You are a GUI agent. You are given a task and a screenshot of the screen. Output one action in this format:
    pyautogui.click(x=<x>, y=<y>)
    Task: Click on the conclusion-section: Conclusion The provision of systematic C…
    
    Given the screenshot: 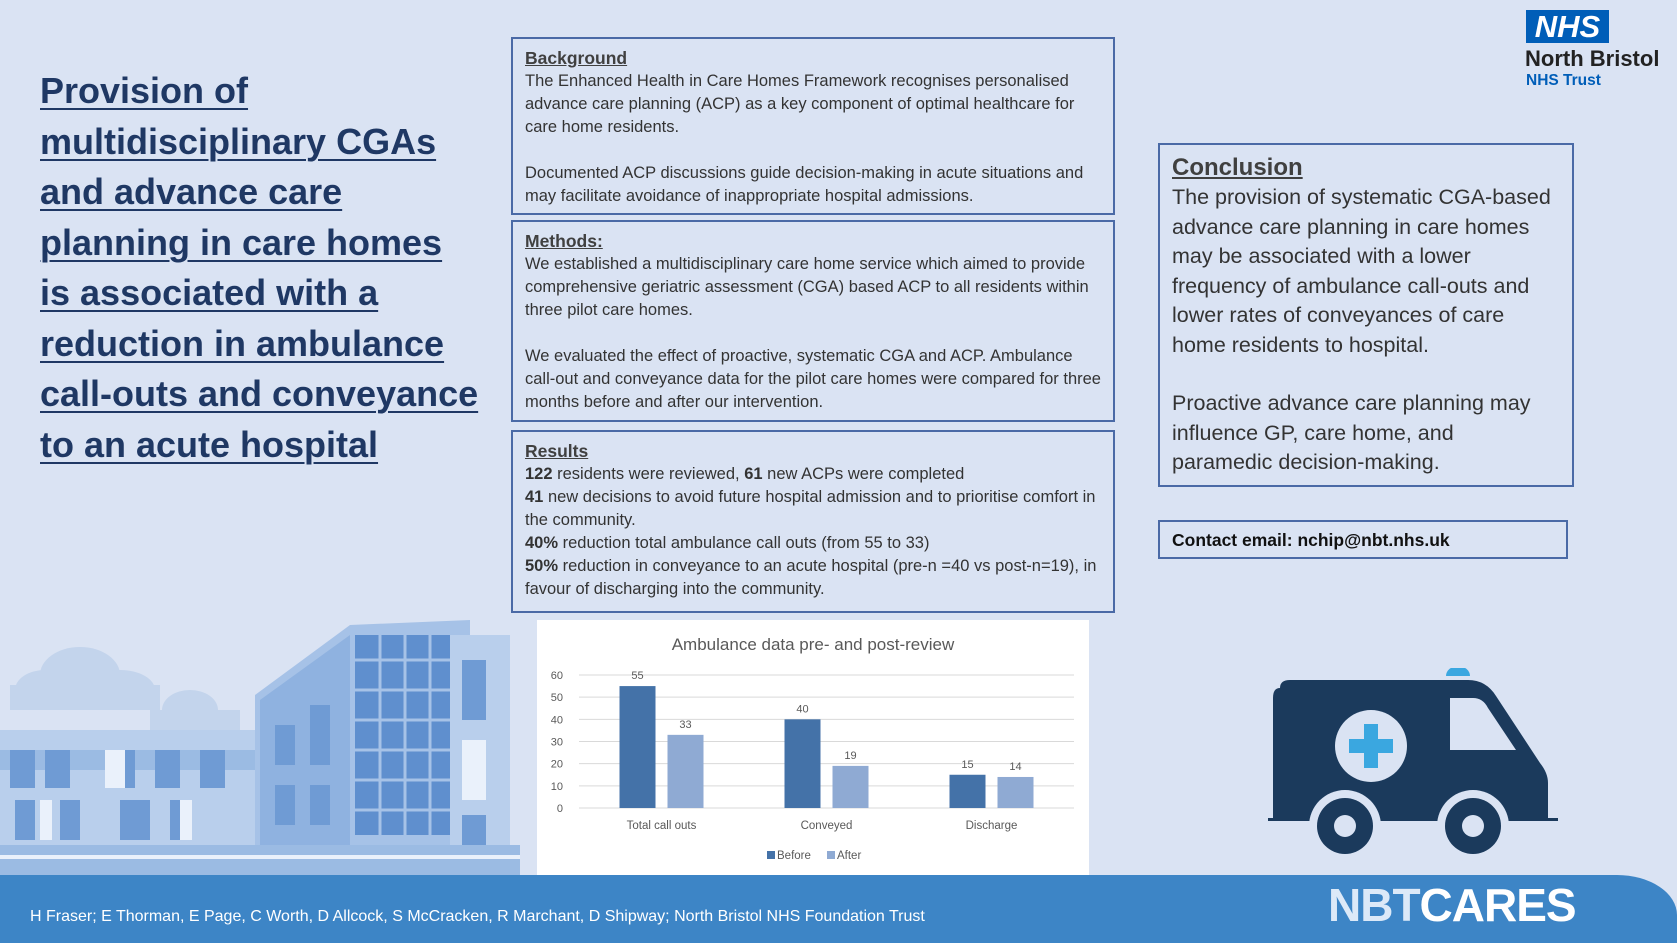 What is the action you would take?
    pyautogui.click(x=1366, y=315)
    